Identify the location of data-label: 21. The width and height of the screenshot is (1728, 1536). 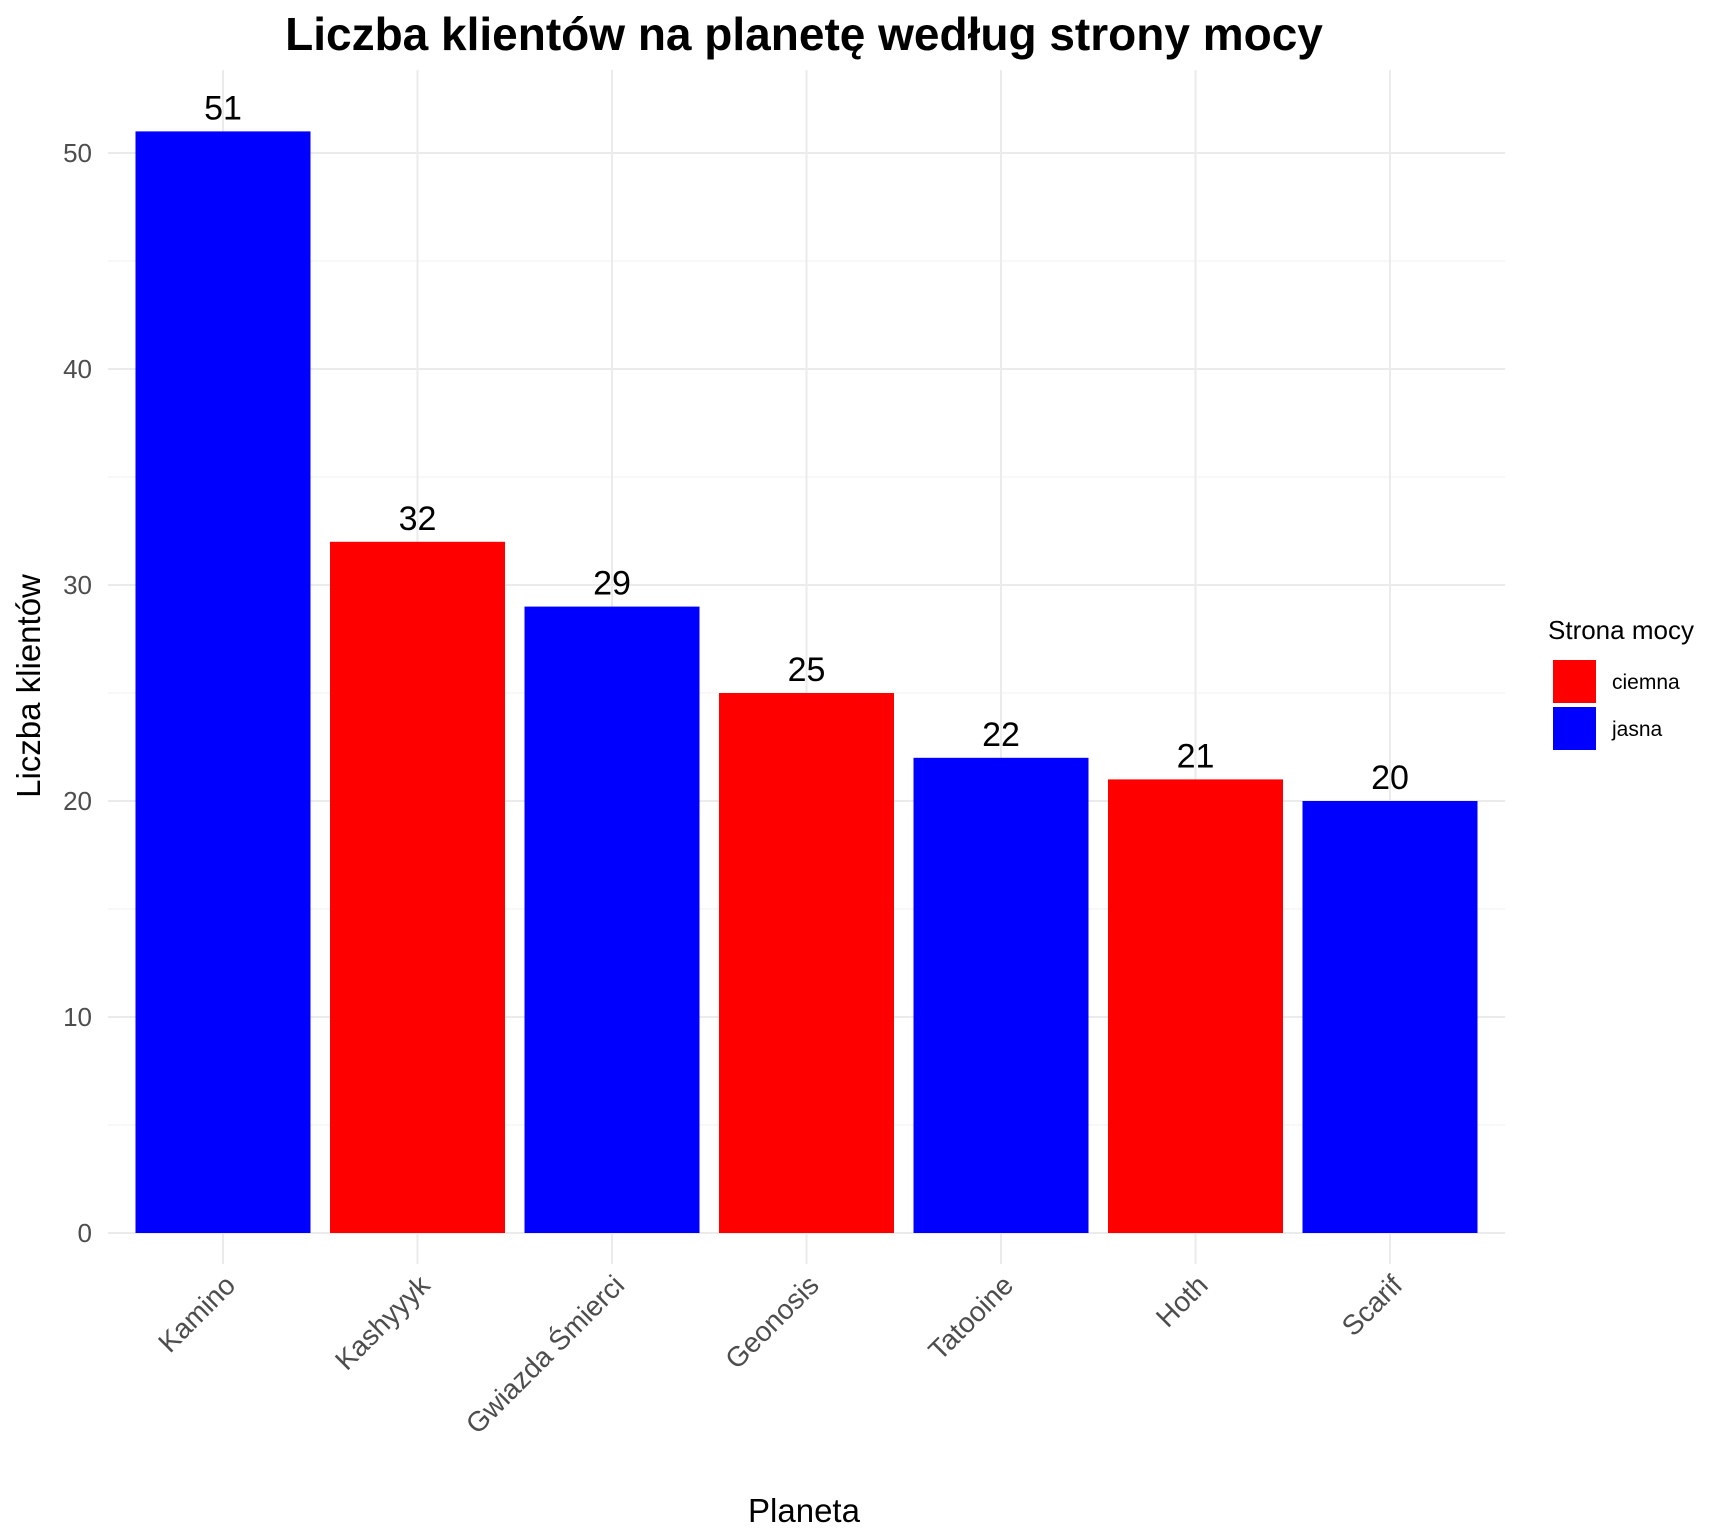
(1196, 756).